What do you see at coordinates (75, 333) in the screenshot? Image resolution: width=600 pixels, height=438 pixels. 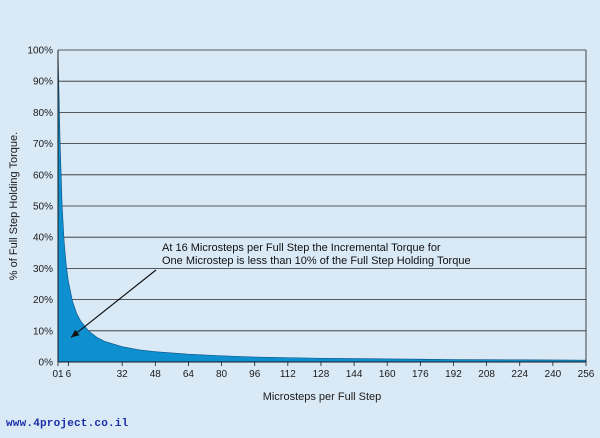 I see `annotation-arrow-head` at bounding box center [75, 333].